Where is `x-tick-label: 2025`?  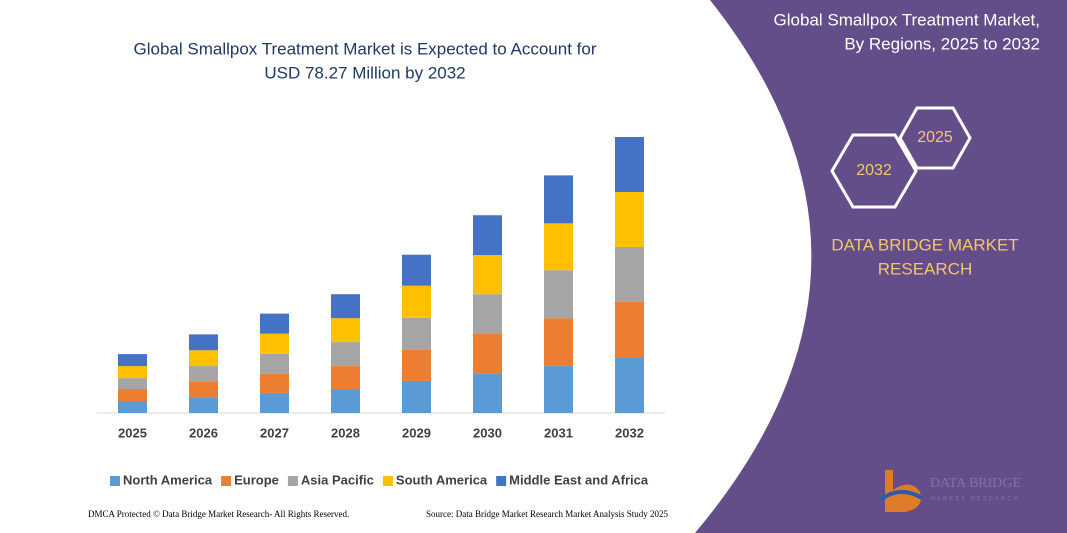
x-tick-label: 2025 is located at coordinates (132, 432).